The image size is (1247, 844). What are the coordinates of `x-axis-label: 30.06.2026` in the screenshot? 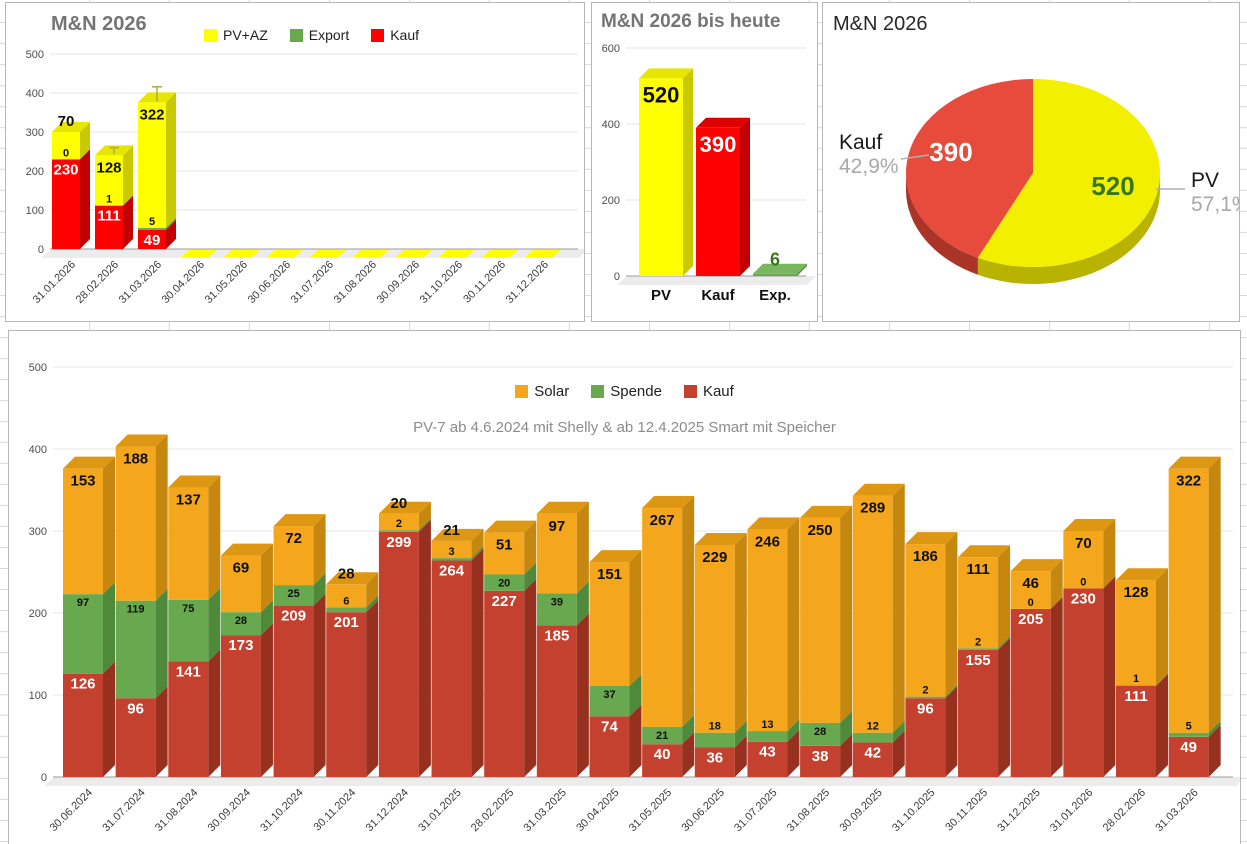 It's located at (269, 282).